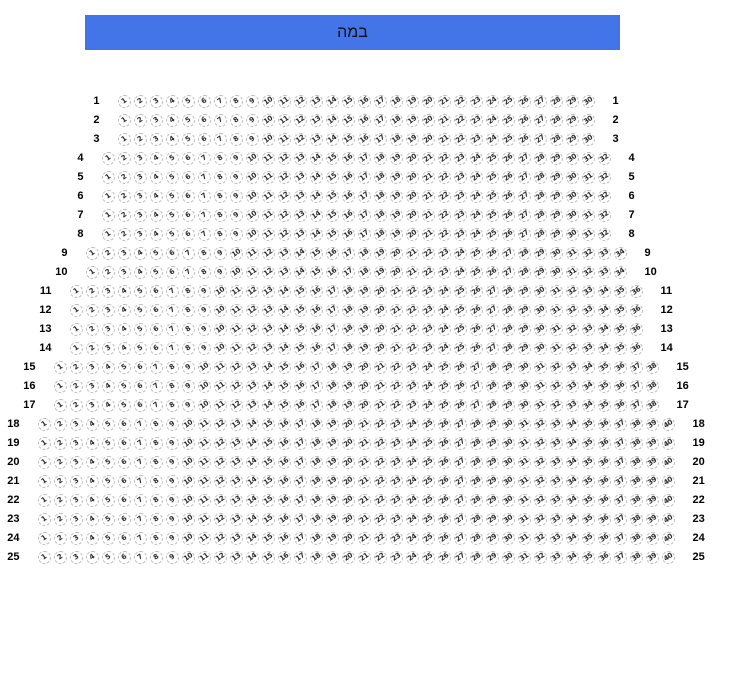 This screenshot has width=750, height=690. What do you see at coordinates (492, 405) in the screenshot?
I see `seat: 28` at bounding box center [492, 405].